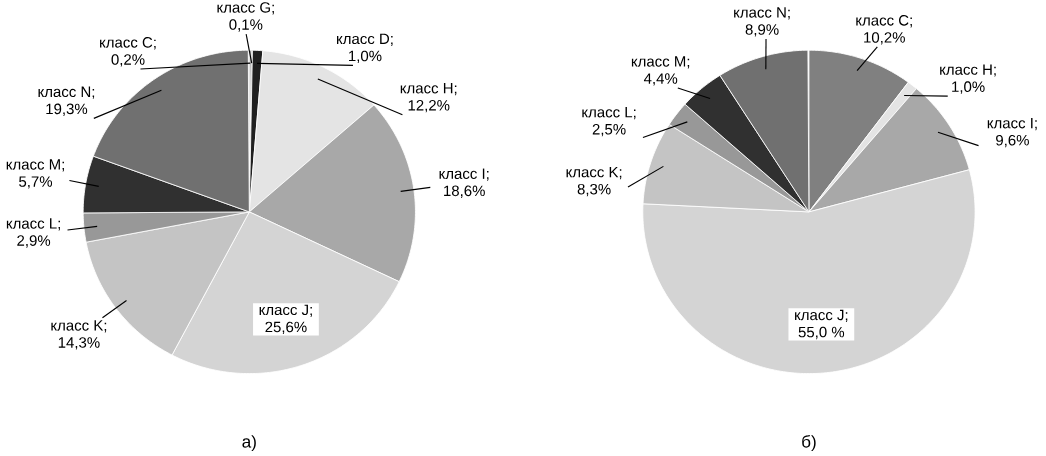  Describe the element at coordinates (660, 71) in the screenshot. I see `data-label: класс M; 4,4%` at that location.